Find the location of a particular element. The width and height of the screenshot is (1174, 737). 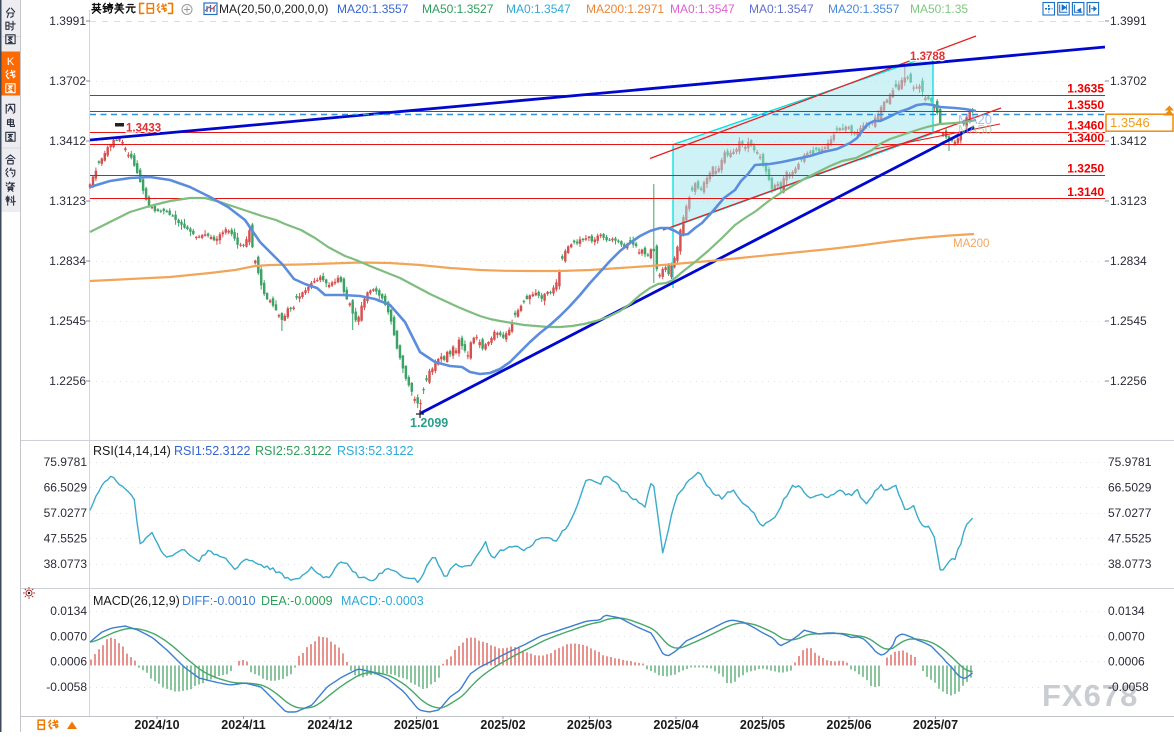

svg-text: 1.3400 is located at coordinates (1085, 138).